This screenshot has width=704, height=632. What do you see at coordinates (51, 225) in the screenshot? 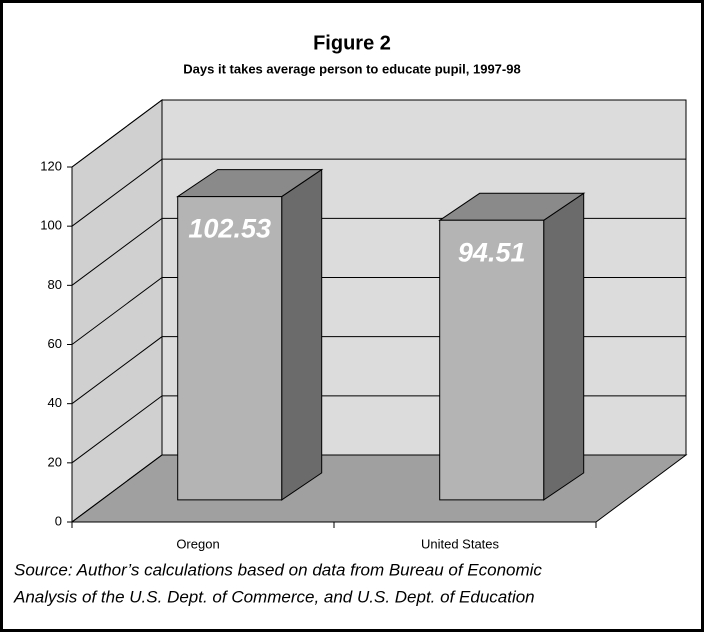
I see `y-tick-label: 100` at bounding box center [51, 225].